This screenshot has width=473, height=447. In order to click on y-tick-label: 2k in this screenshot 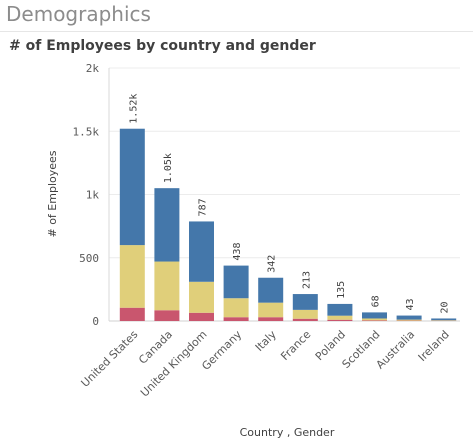, I will do `click(93, 68)`.